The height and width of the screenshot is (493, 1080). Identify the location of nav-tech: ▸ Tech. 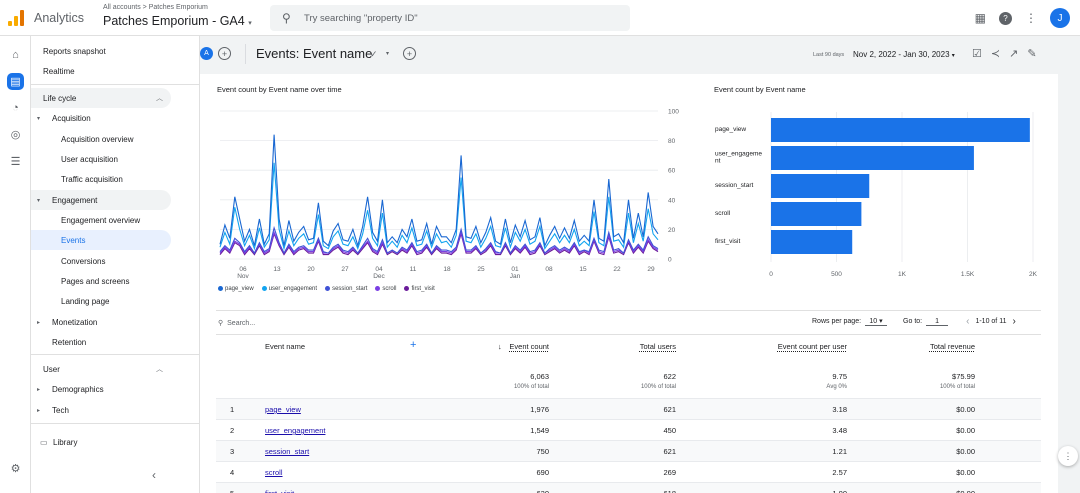
(101, 410).